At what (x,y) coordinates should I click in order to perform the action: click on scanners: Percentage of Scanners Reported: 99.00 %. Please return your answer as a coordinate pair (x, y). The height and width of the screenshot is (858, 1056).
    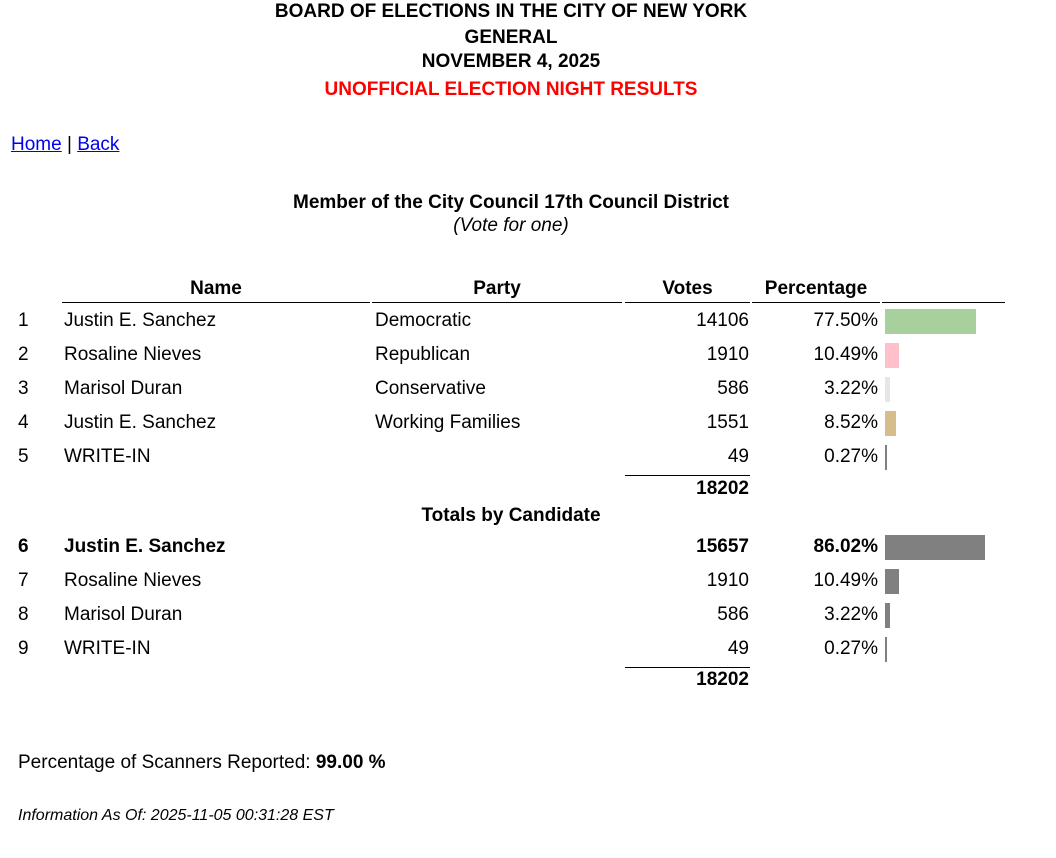
    Looking at the image, I should click on (202, 763).